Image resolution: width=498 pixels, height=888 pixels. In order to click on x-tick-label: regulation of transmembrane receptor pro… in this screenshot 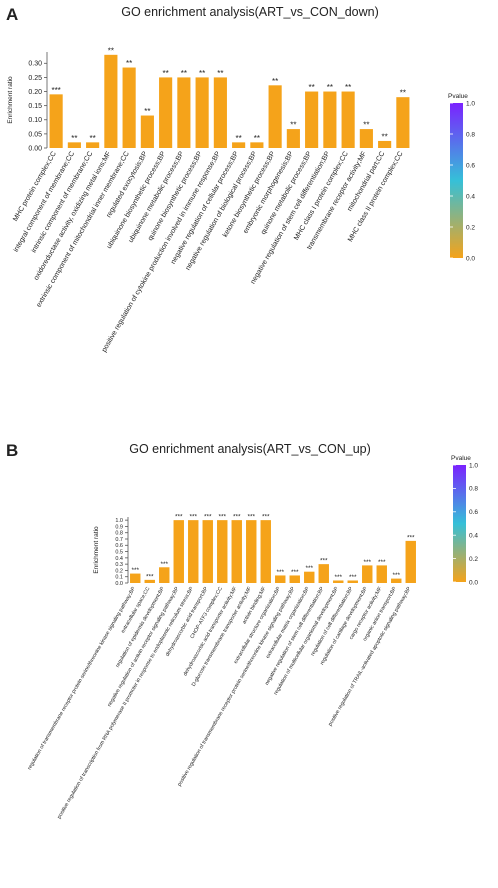, I will do `click(82, 679)`.